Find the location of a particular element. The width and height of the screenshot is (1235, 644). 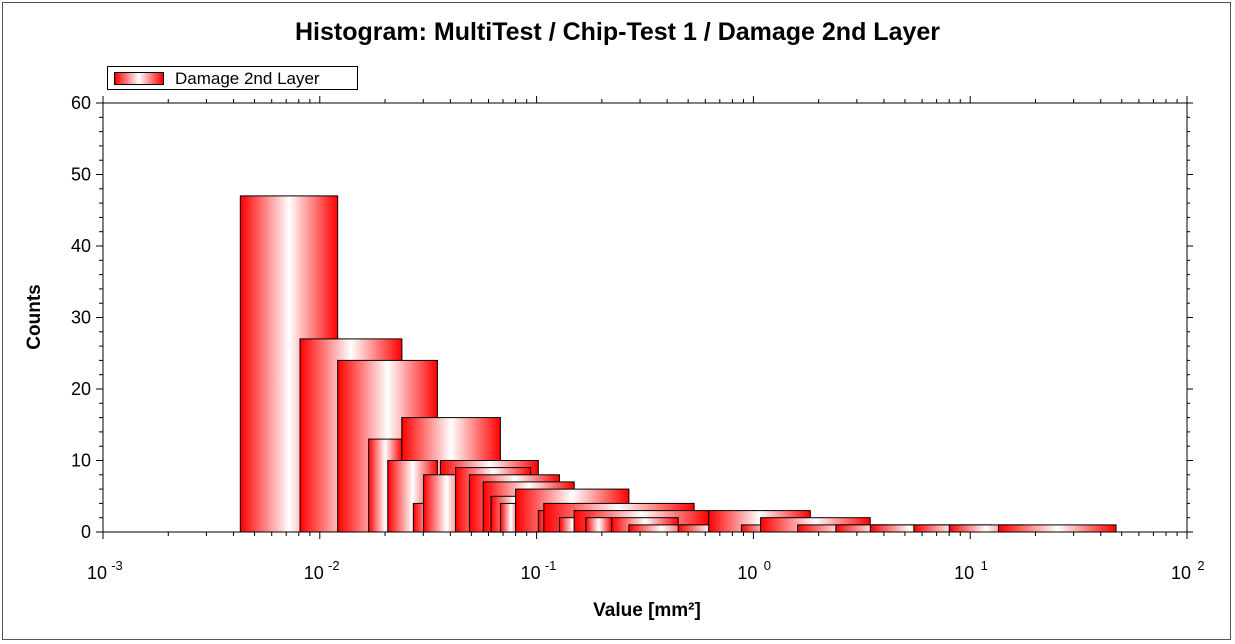

x-tick-exponent: 1 is located at coordinates (984, 565).